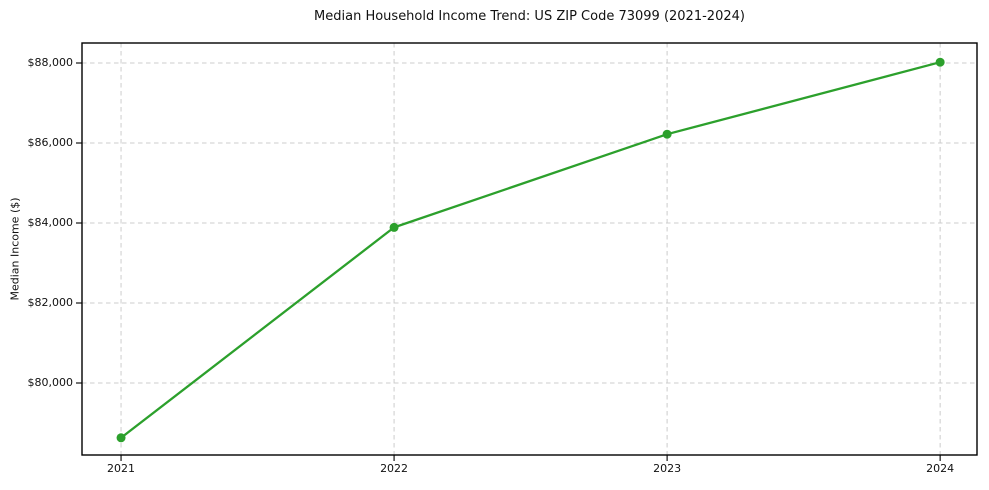  I want to click on y-tick-label: $82,000, so click(50, 302).